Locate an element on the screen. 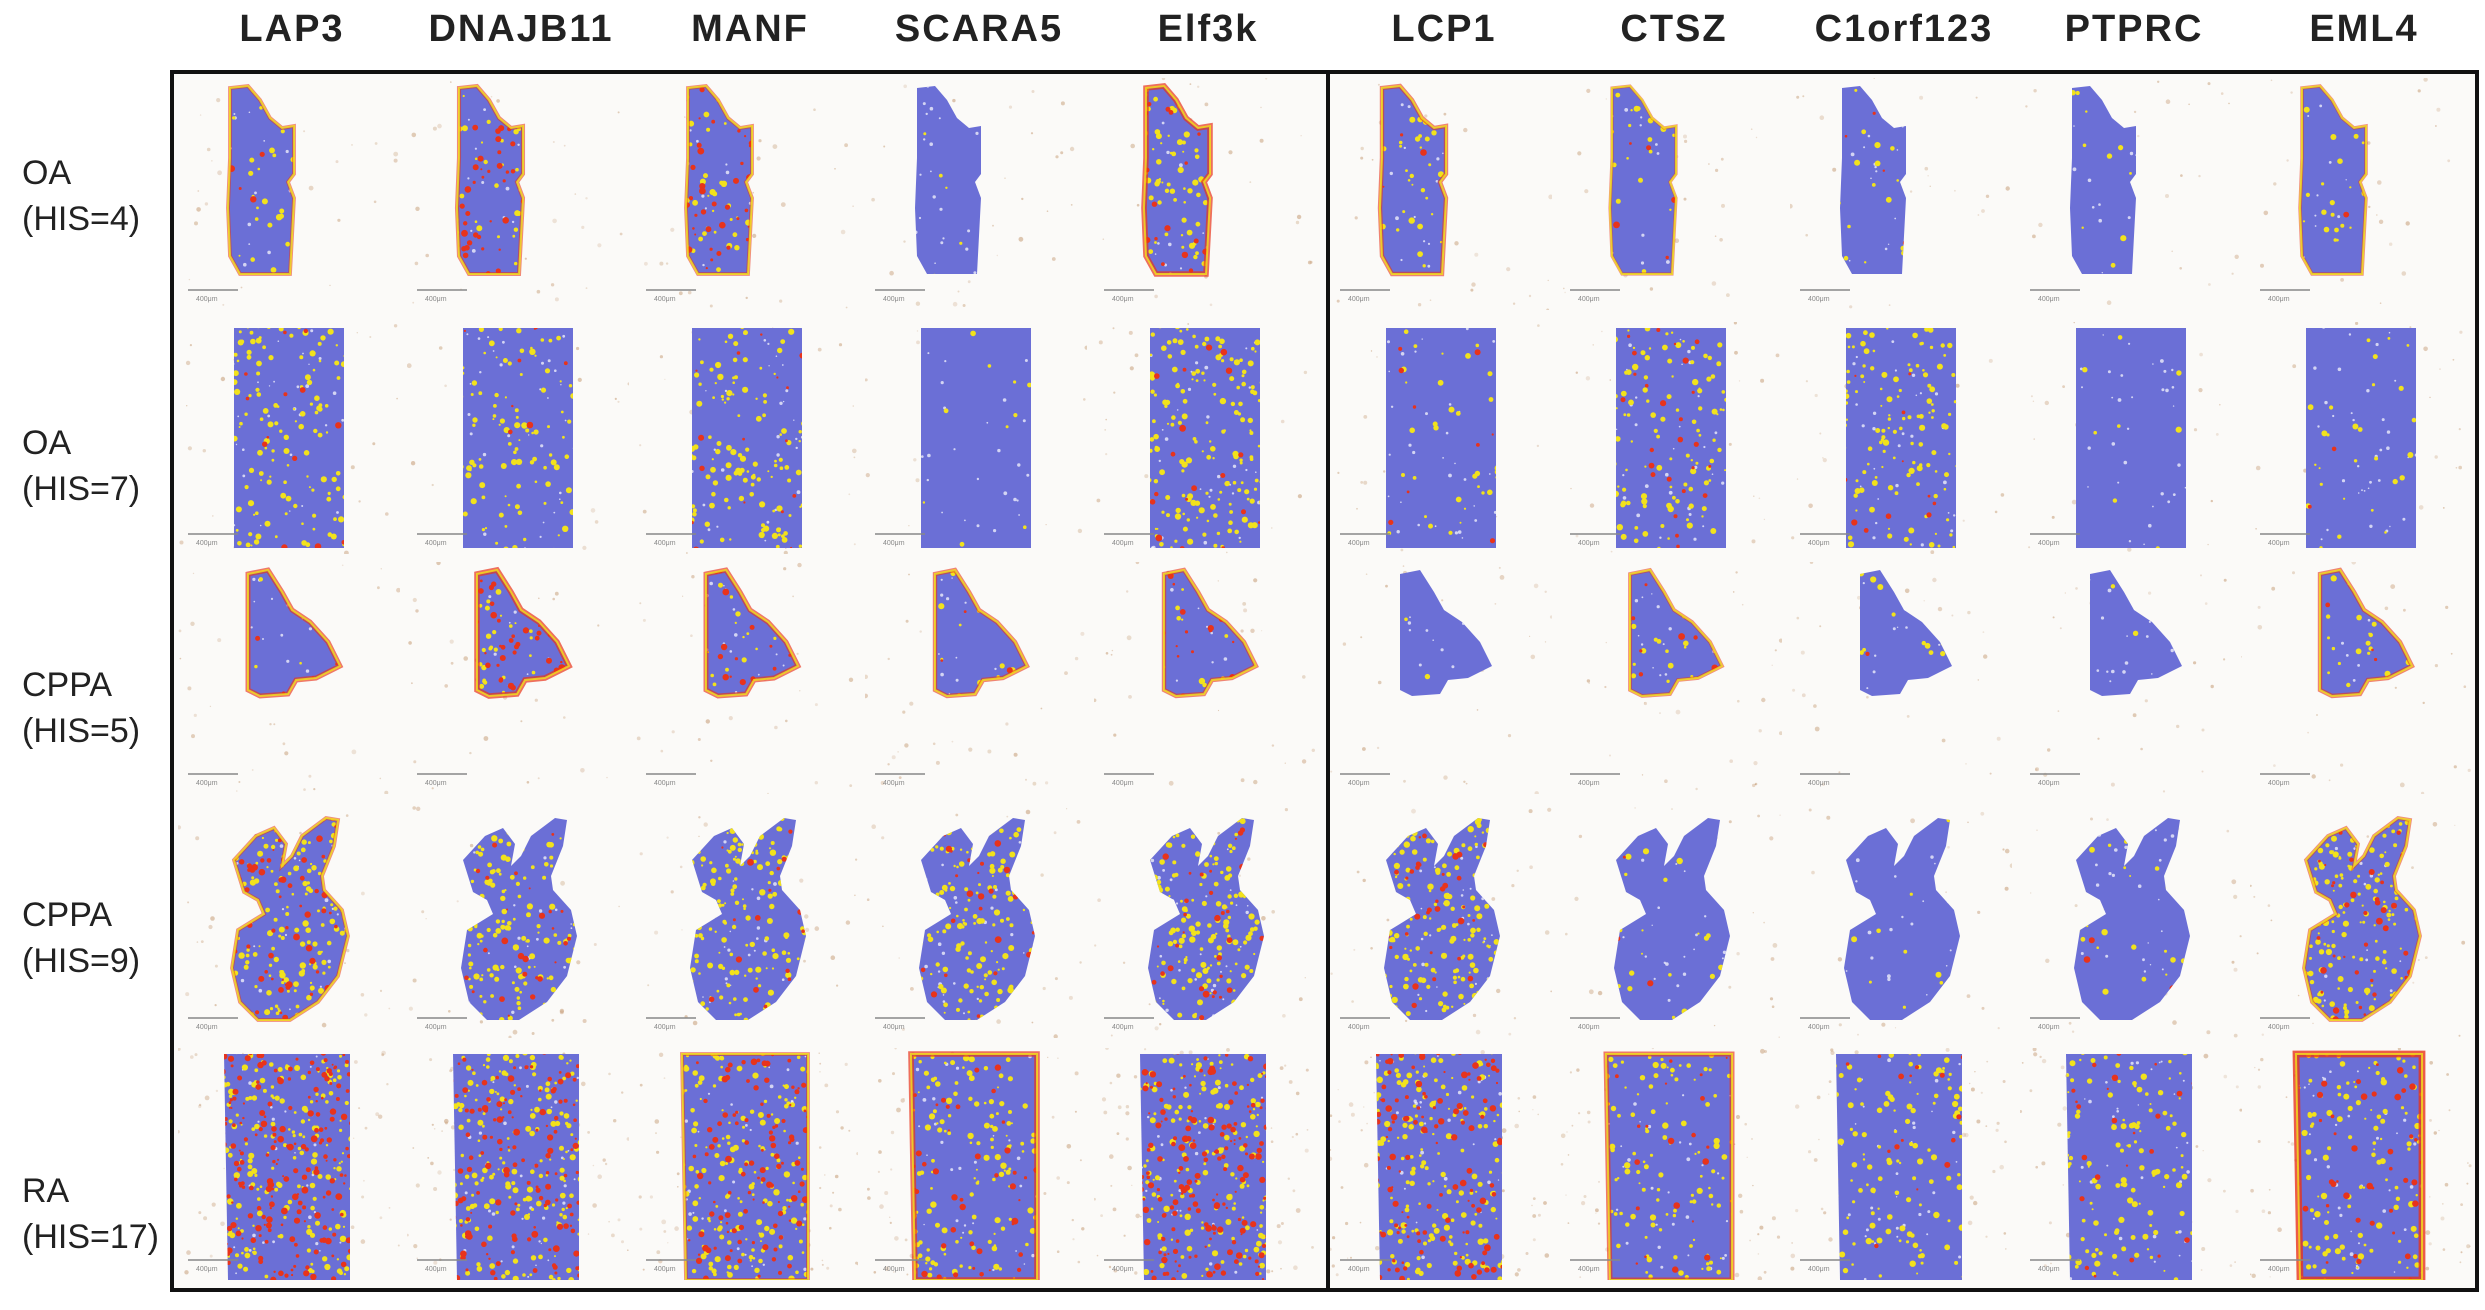  tissue-panel-ctsz-row-3: 400μm is located at coordinates (1671, 678).